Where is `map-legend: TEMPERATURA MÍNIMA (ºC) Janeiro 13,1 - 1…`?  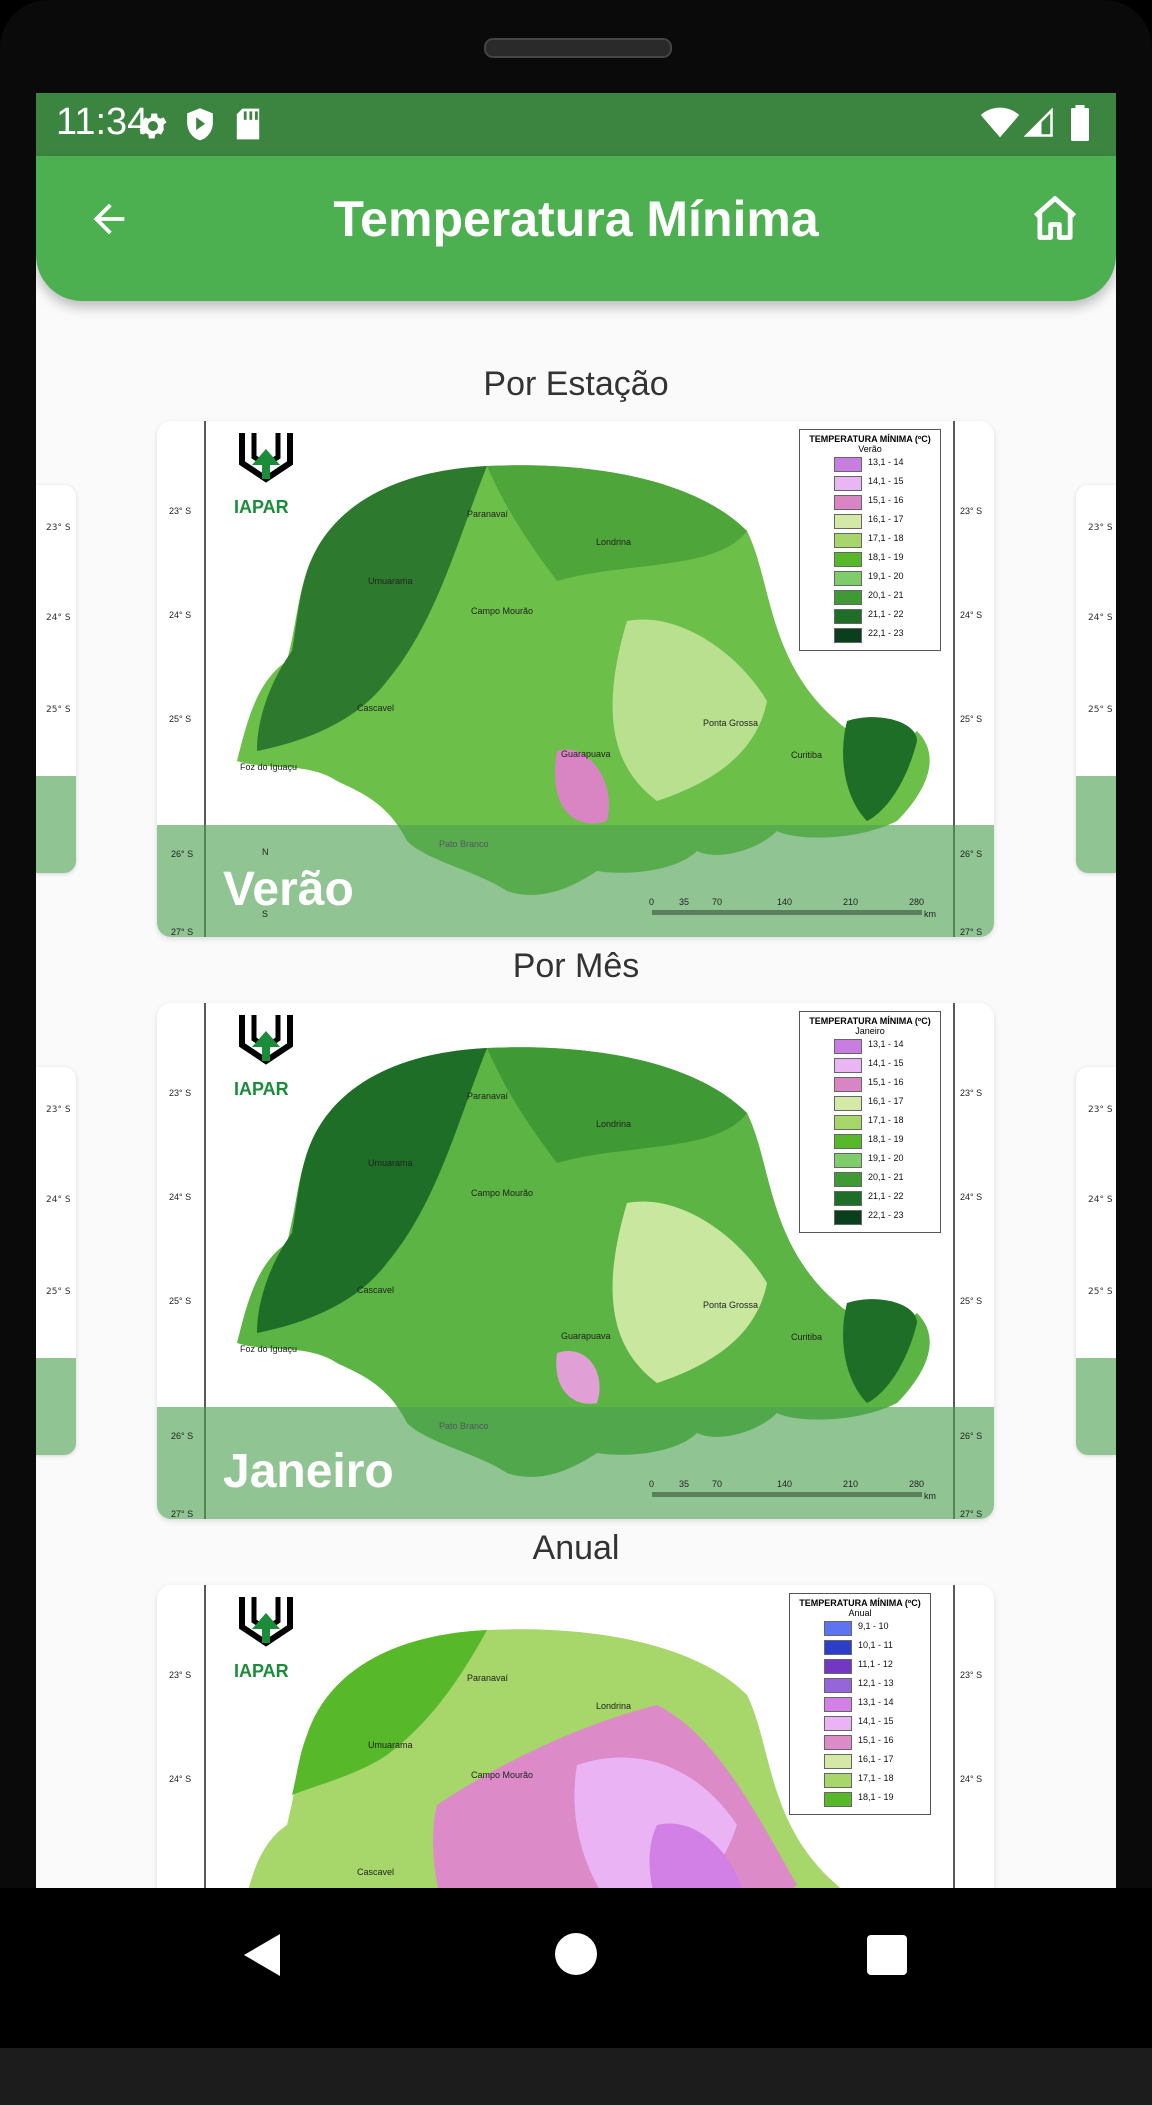 map-legend: TEMPERATURA MÍNIMA (ºC) Janeiro 13,1 - 1… is located at coordinates (870, 1122).